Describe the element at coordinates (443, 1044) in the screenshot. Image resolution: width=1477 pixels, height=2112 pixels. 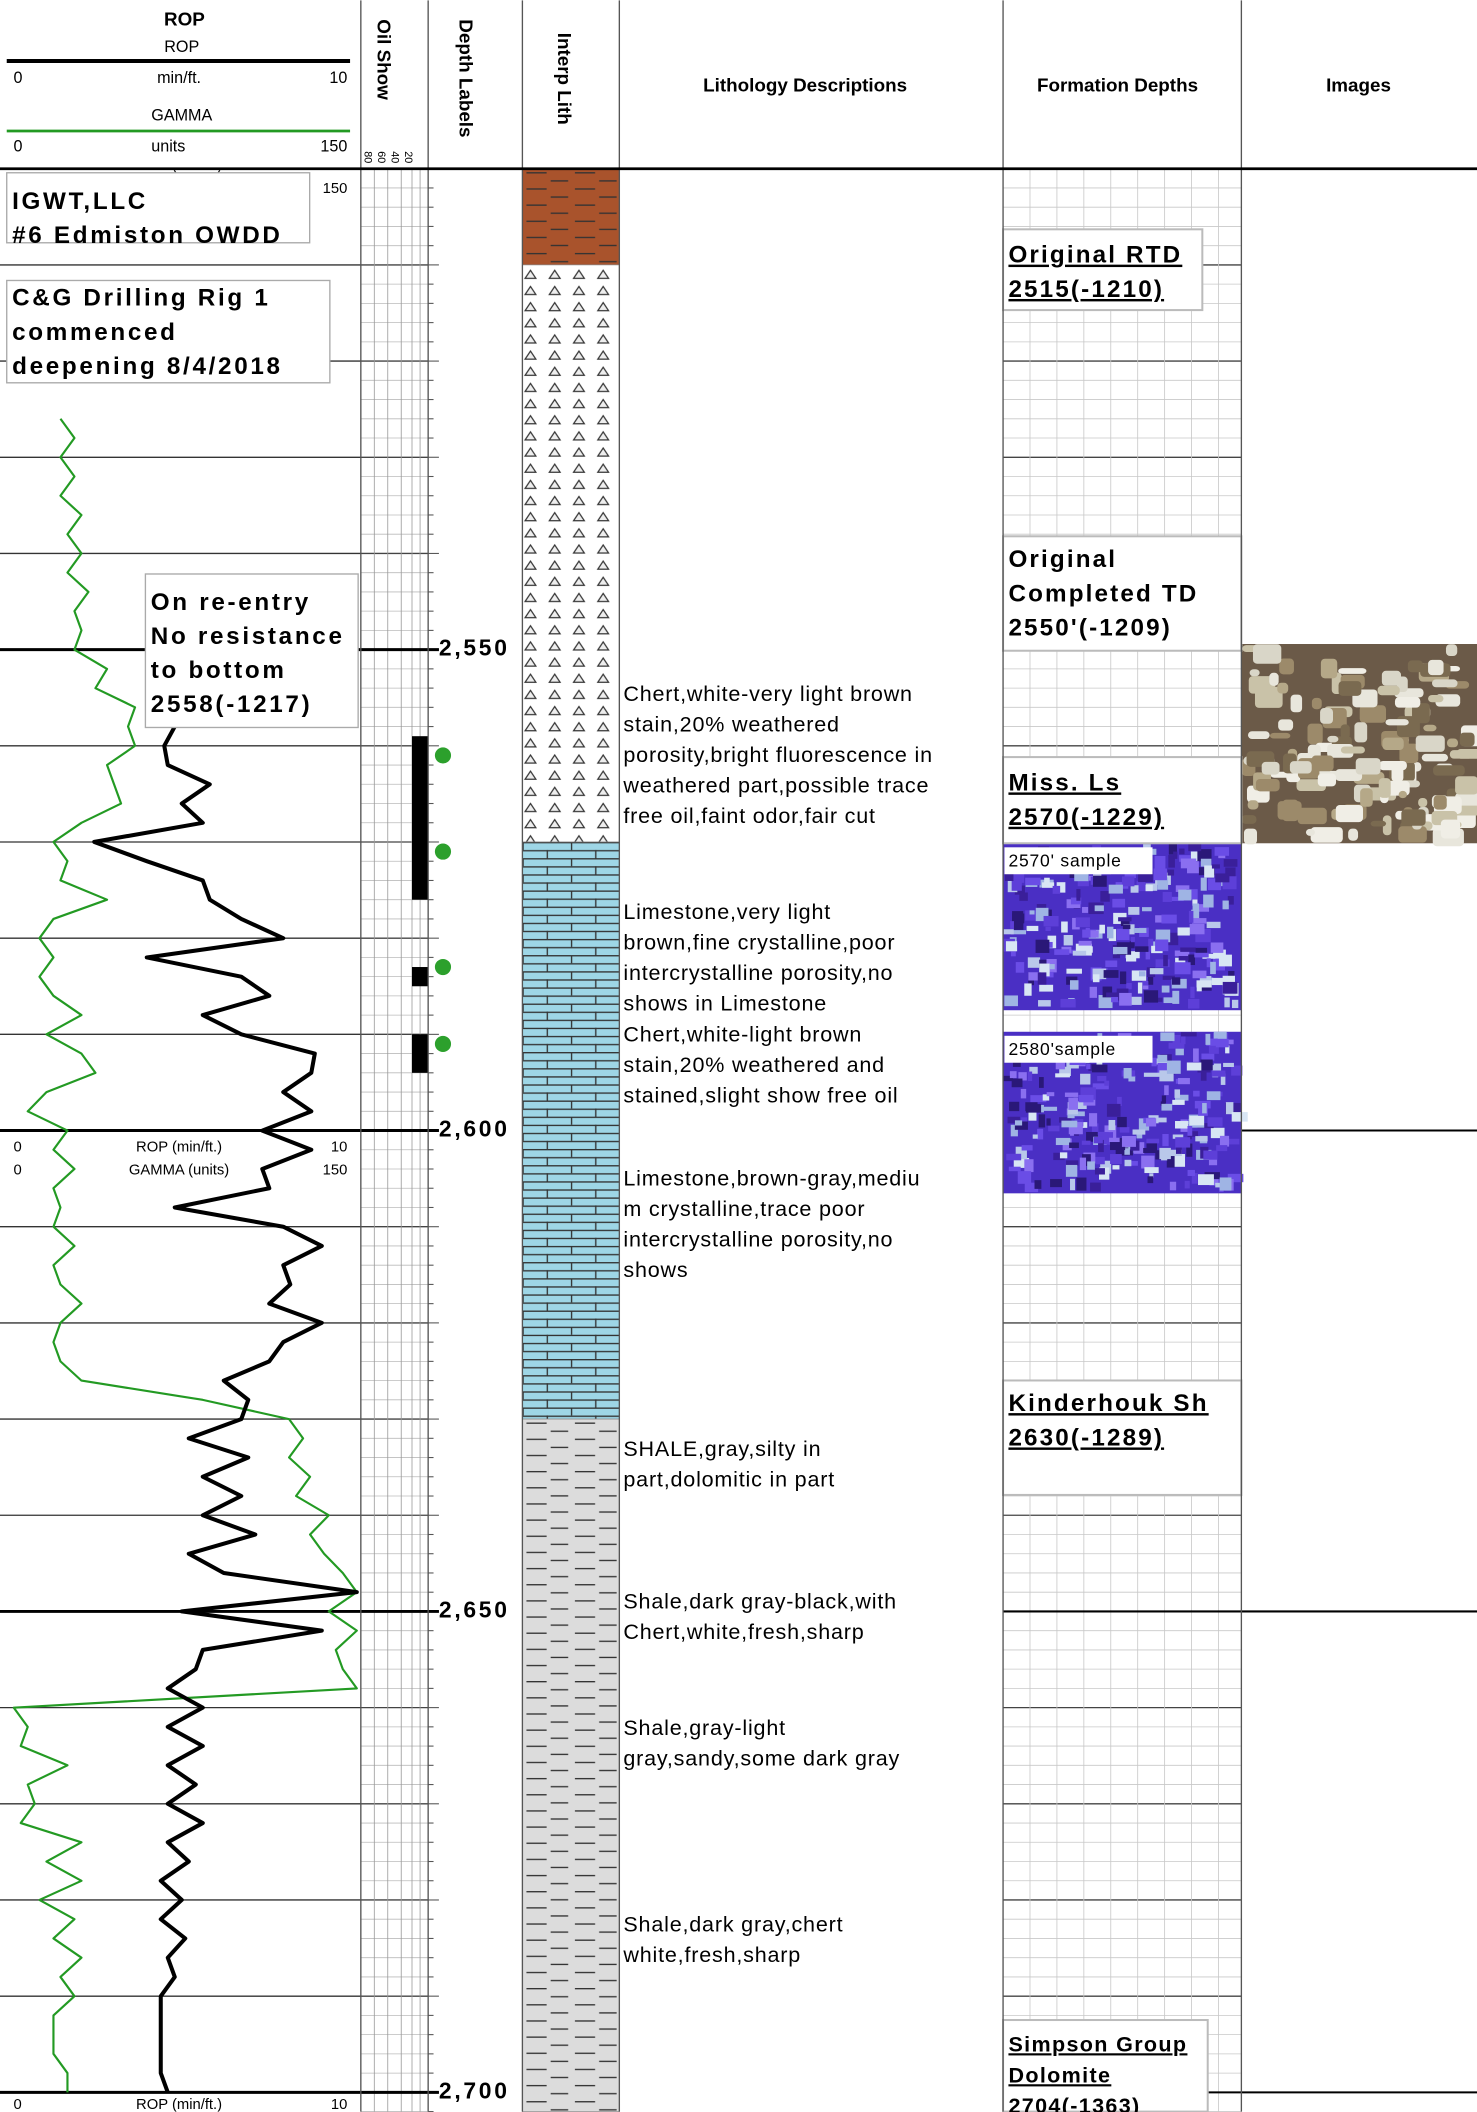
I see `fluorescence-dot` at that location.